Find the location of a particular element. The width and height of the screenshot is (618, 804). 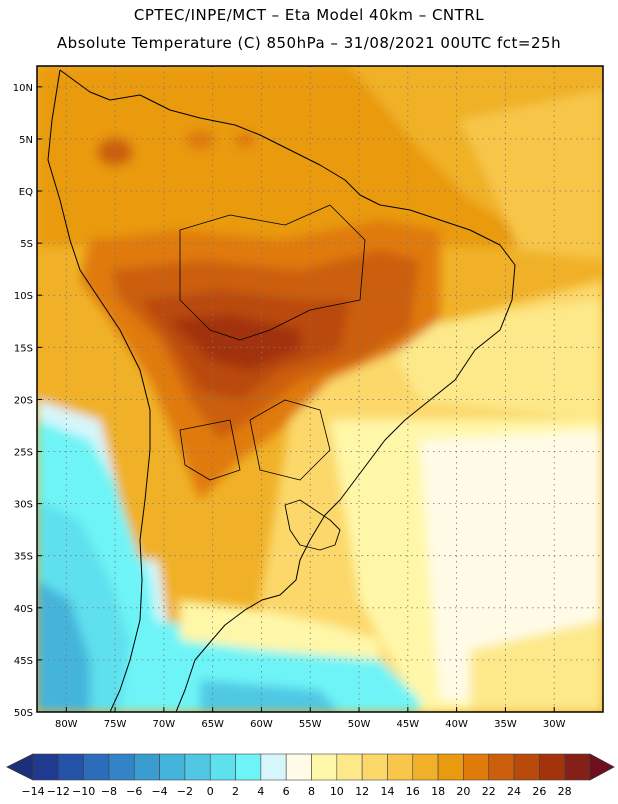

latitude-labels: 10N 5N EQ 5S 10S 15S 20S 25S 30S 35S 40S 45S 50S is located at coordinates (27, 401).